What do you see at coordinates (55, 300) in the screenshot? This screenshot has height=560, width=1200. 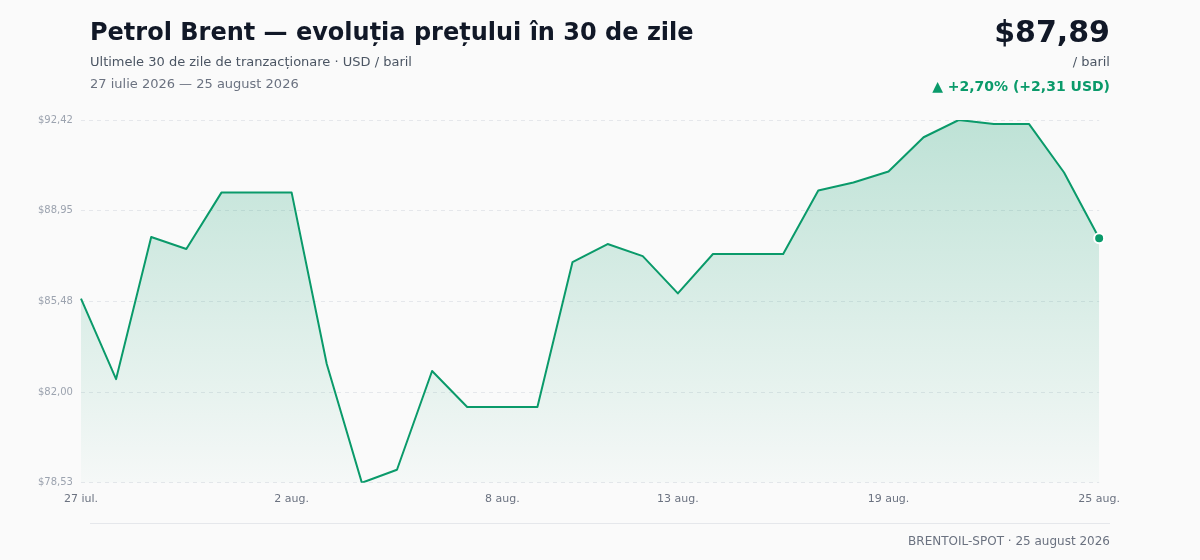 I see `y-tick-label: $85,48` at bounding box center [55, 300].